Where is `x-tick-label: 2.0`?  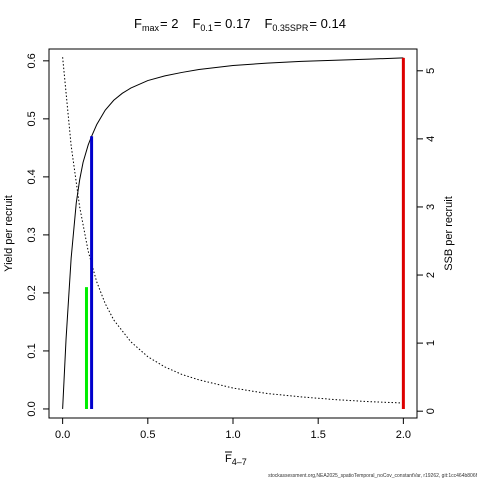 x-tick-label: 2.0 is located at coordinates (403, 435).